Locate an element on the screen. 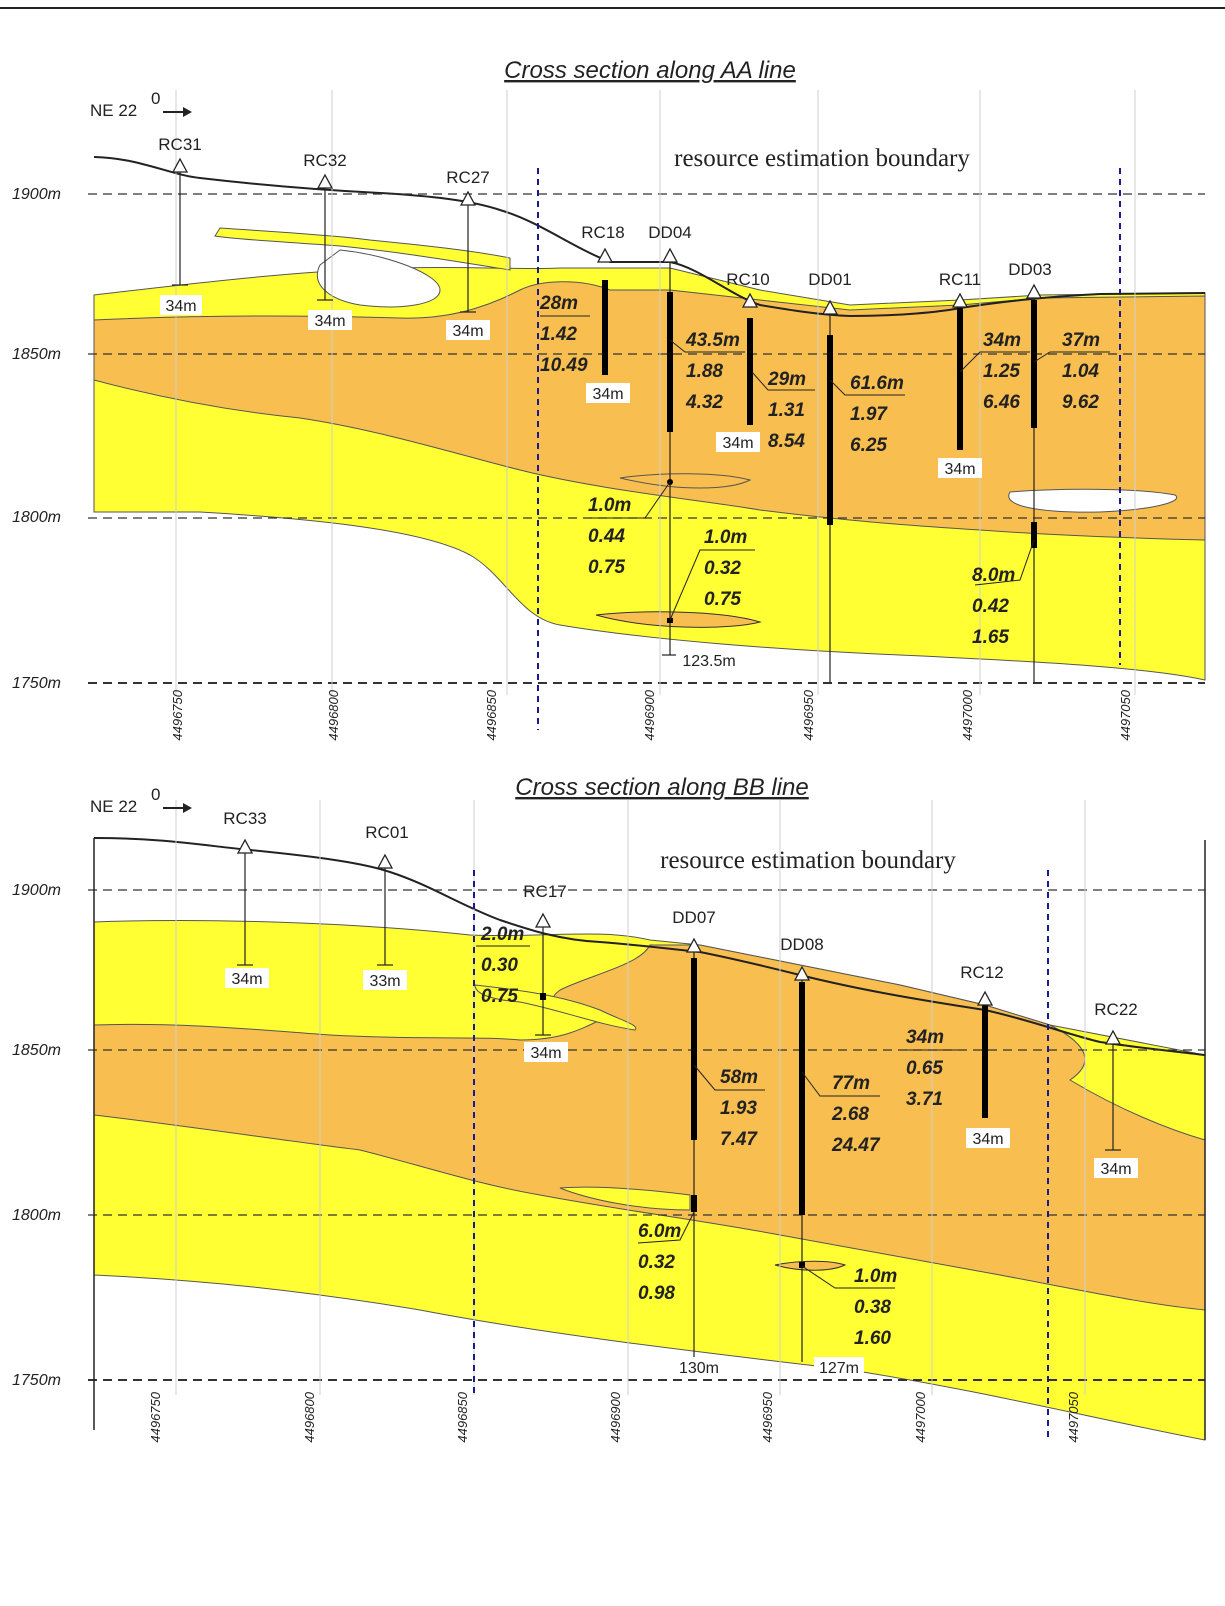 The height and width of the screenshot is (1606, 1225). ore-upper-band-aa is located at coordinates (362, 249).